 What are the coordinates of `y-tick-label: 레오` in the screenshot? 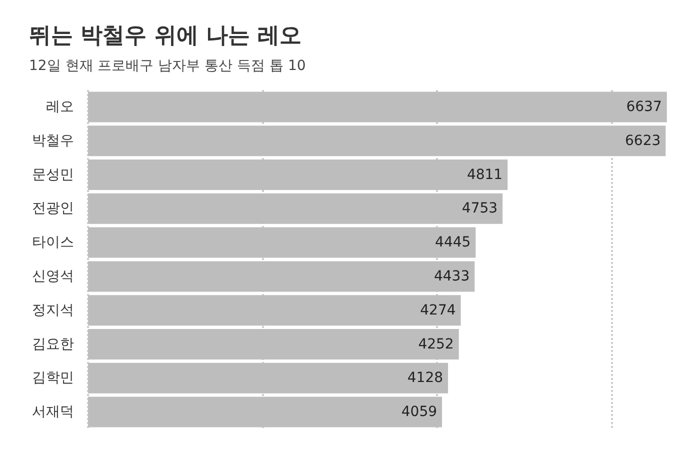 It's located at (60, 106).